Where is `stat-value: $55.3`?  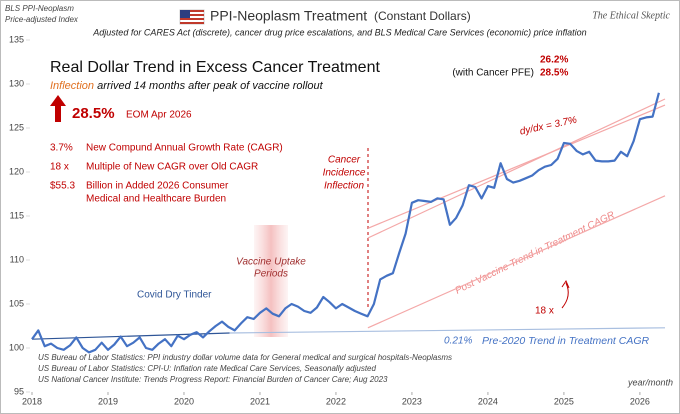 stat-value: $55.3 is located at coordinates (62, 186).